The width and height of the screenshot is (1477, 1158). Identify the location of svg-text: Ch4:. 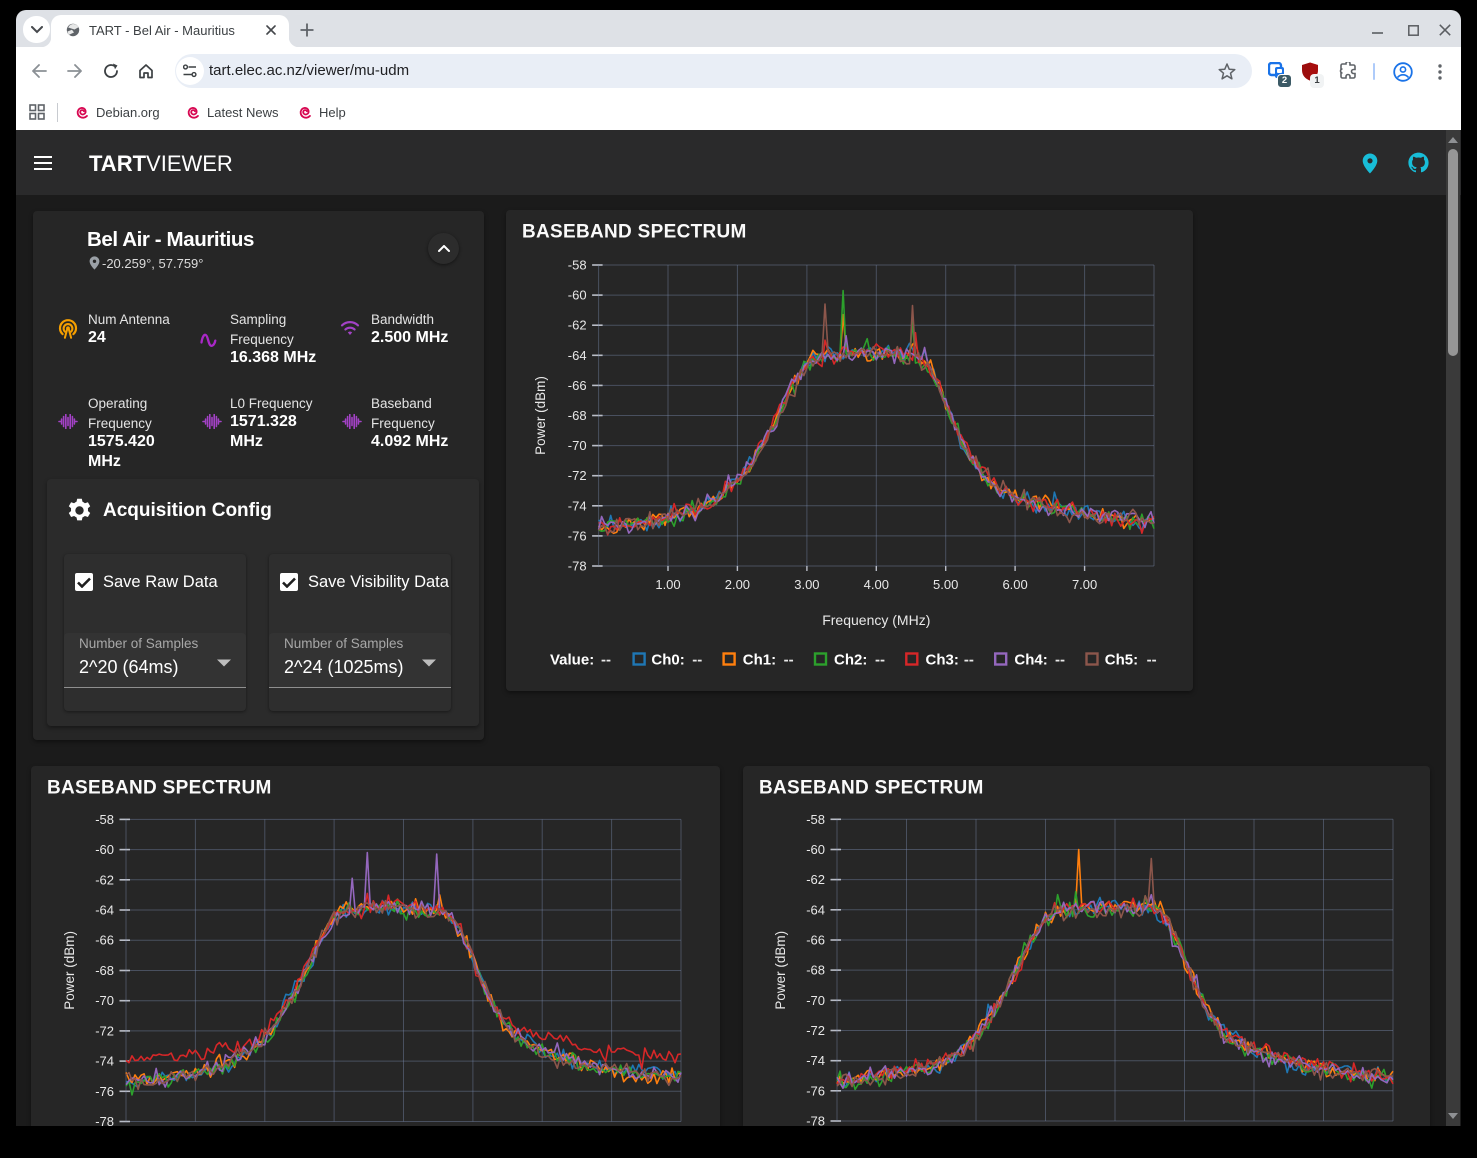
(1030, 660).